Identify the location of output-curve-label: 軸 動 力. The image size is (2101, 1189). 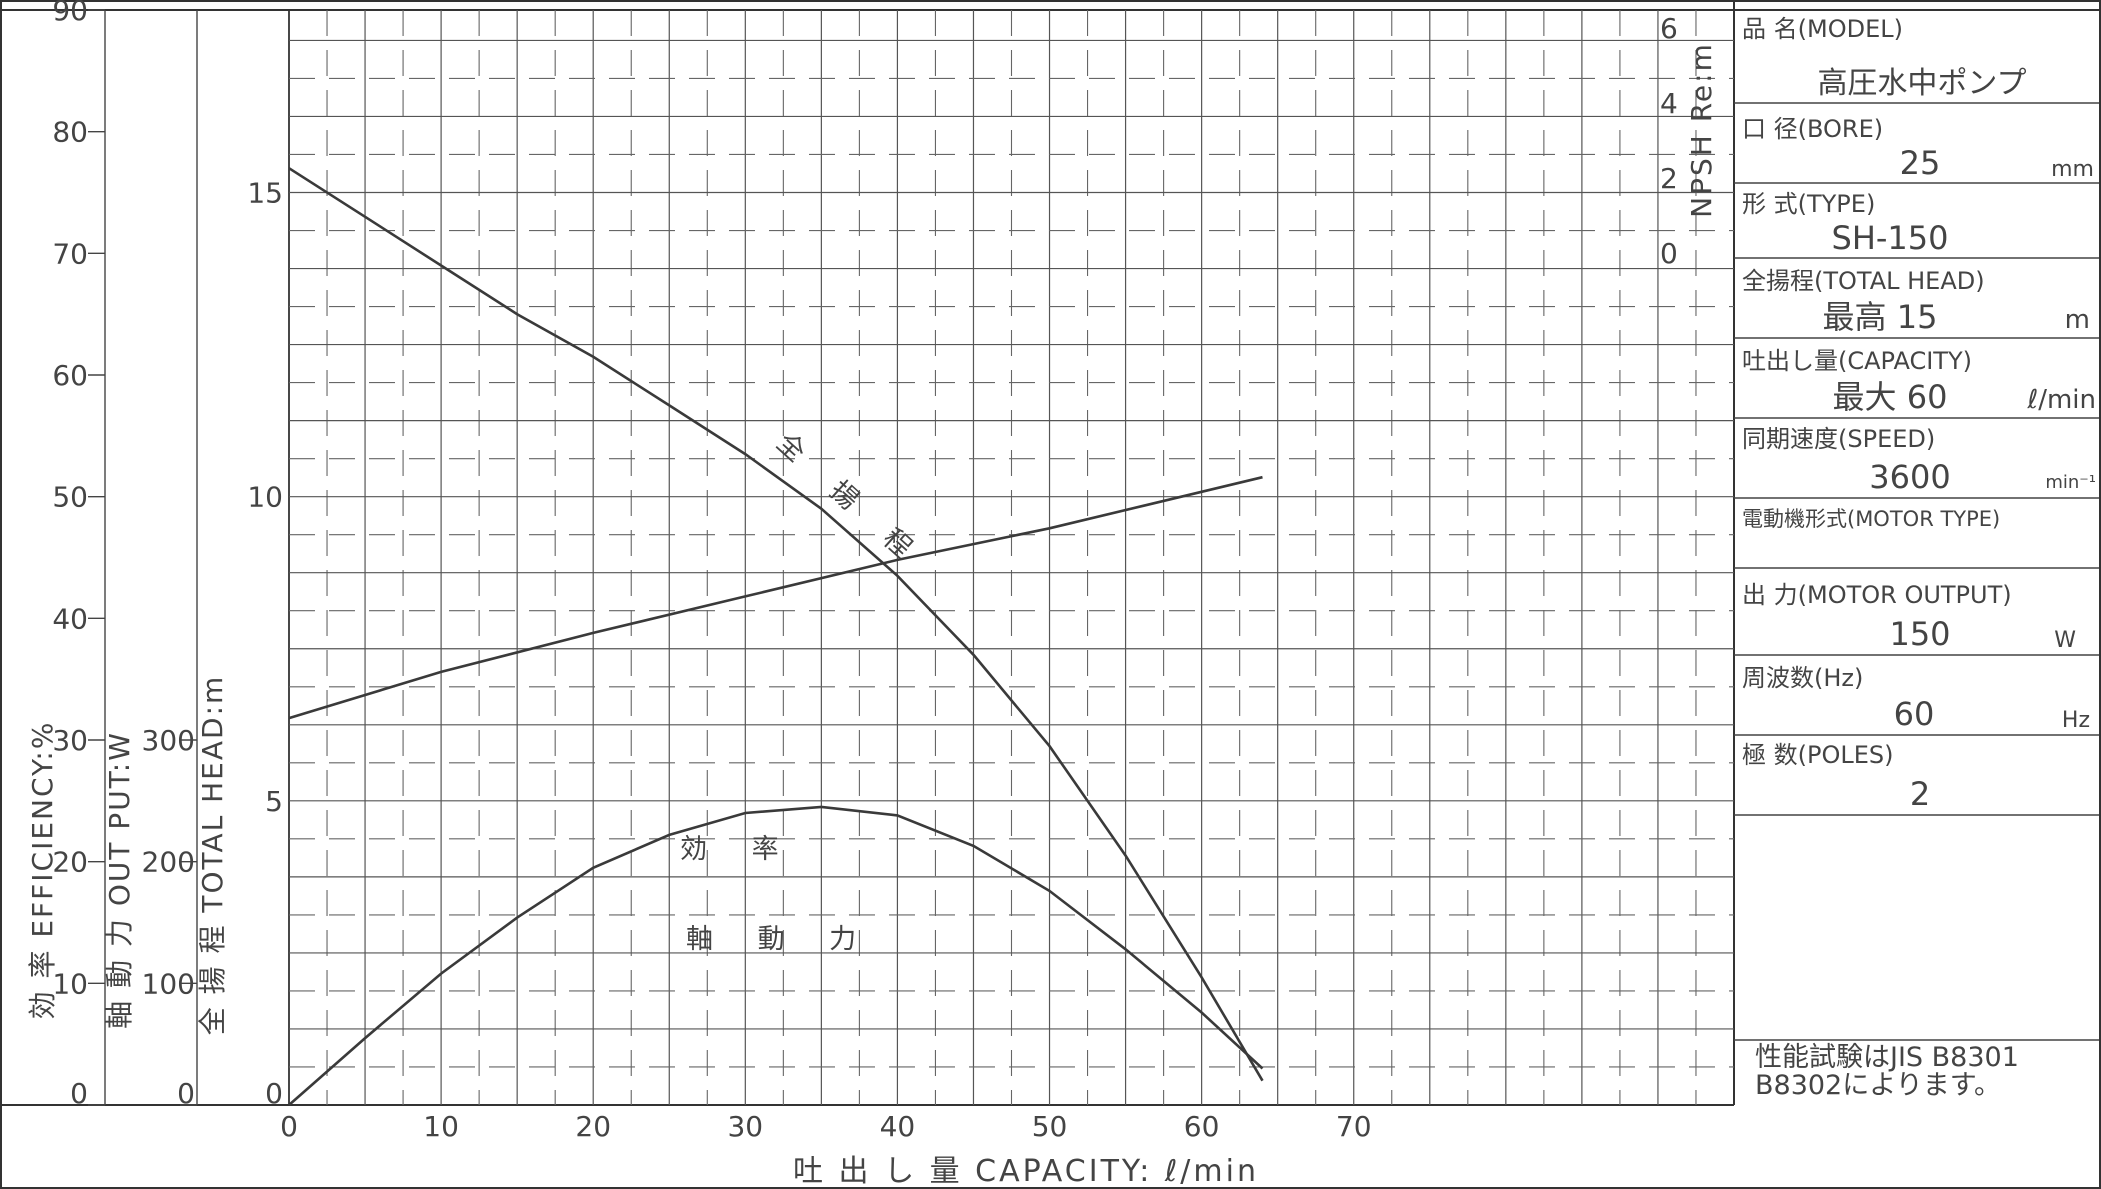
(780, 939).